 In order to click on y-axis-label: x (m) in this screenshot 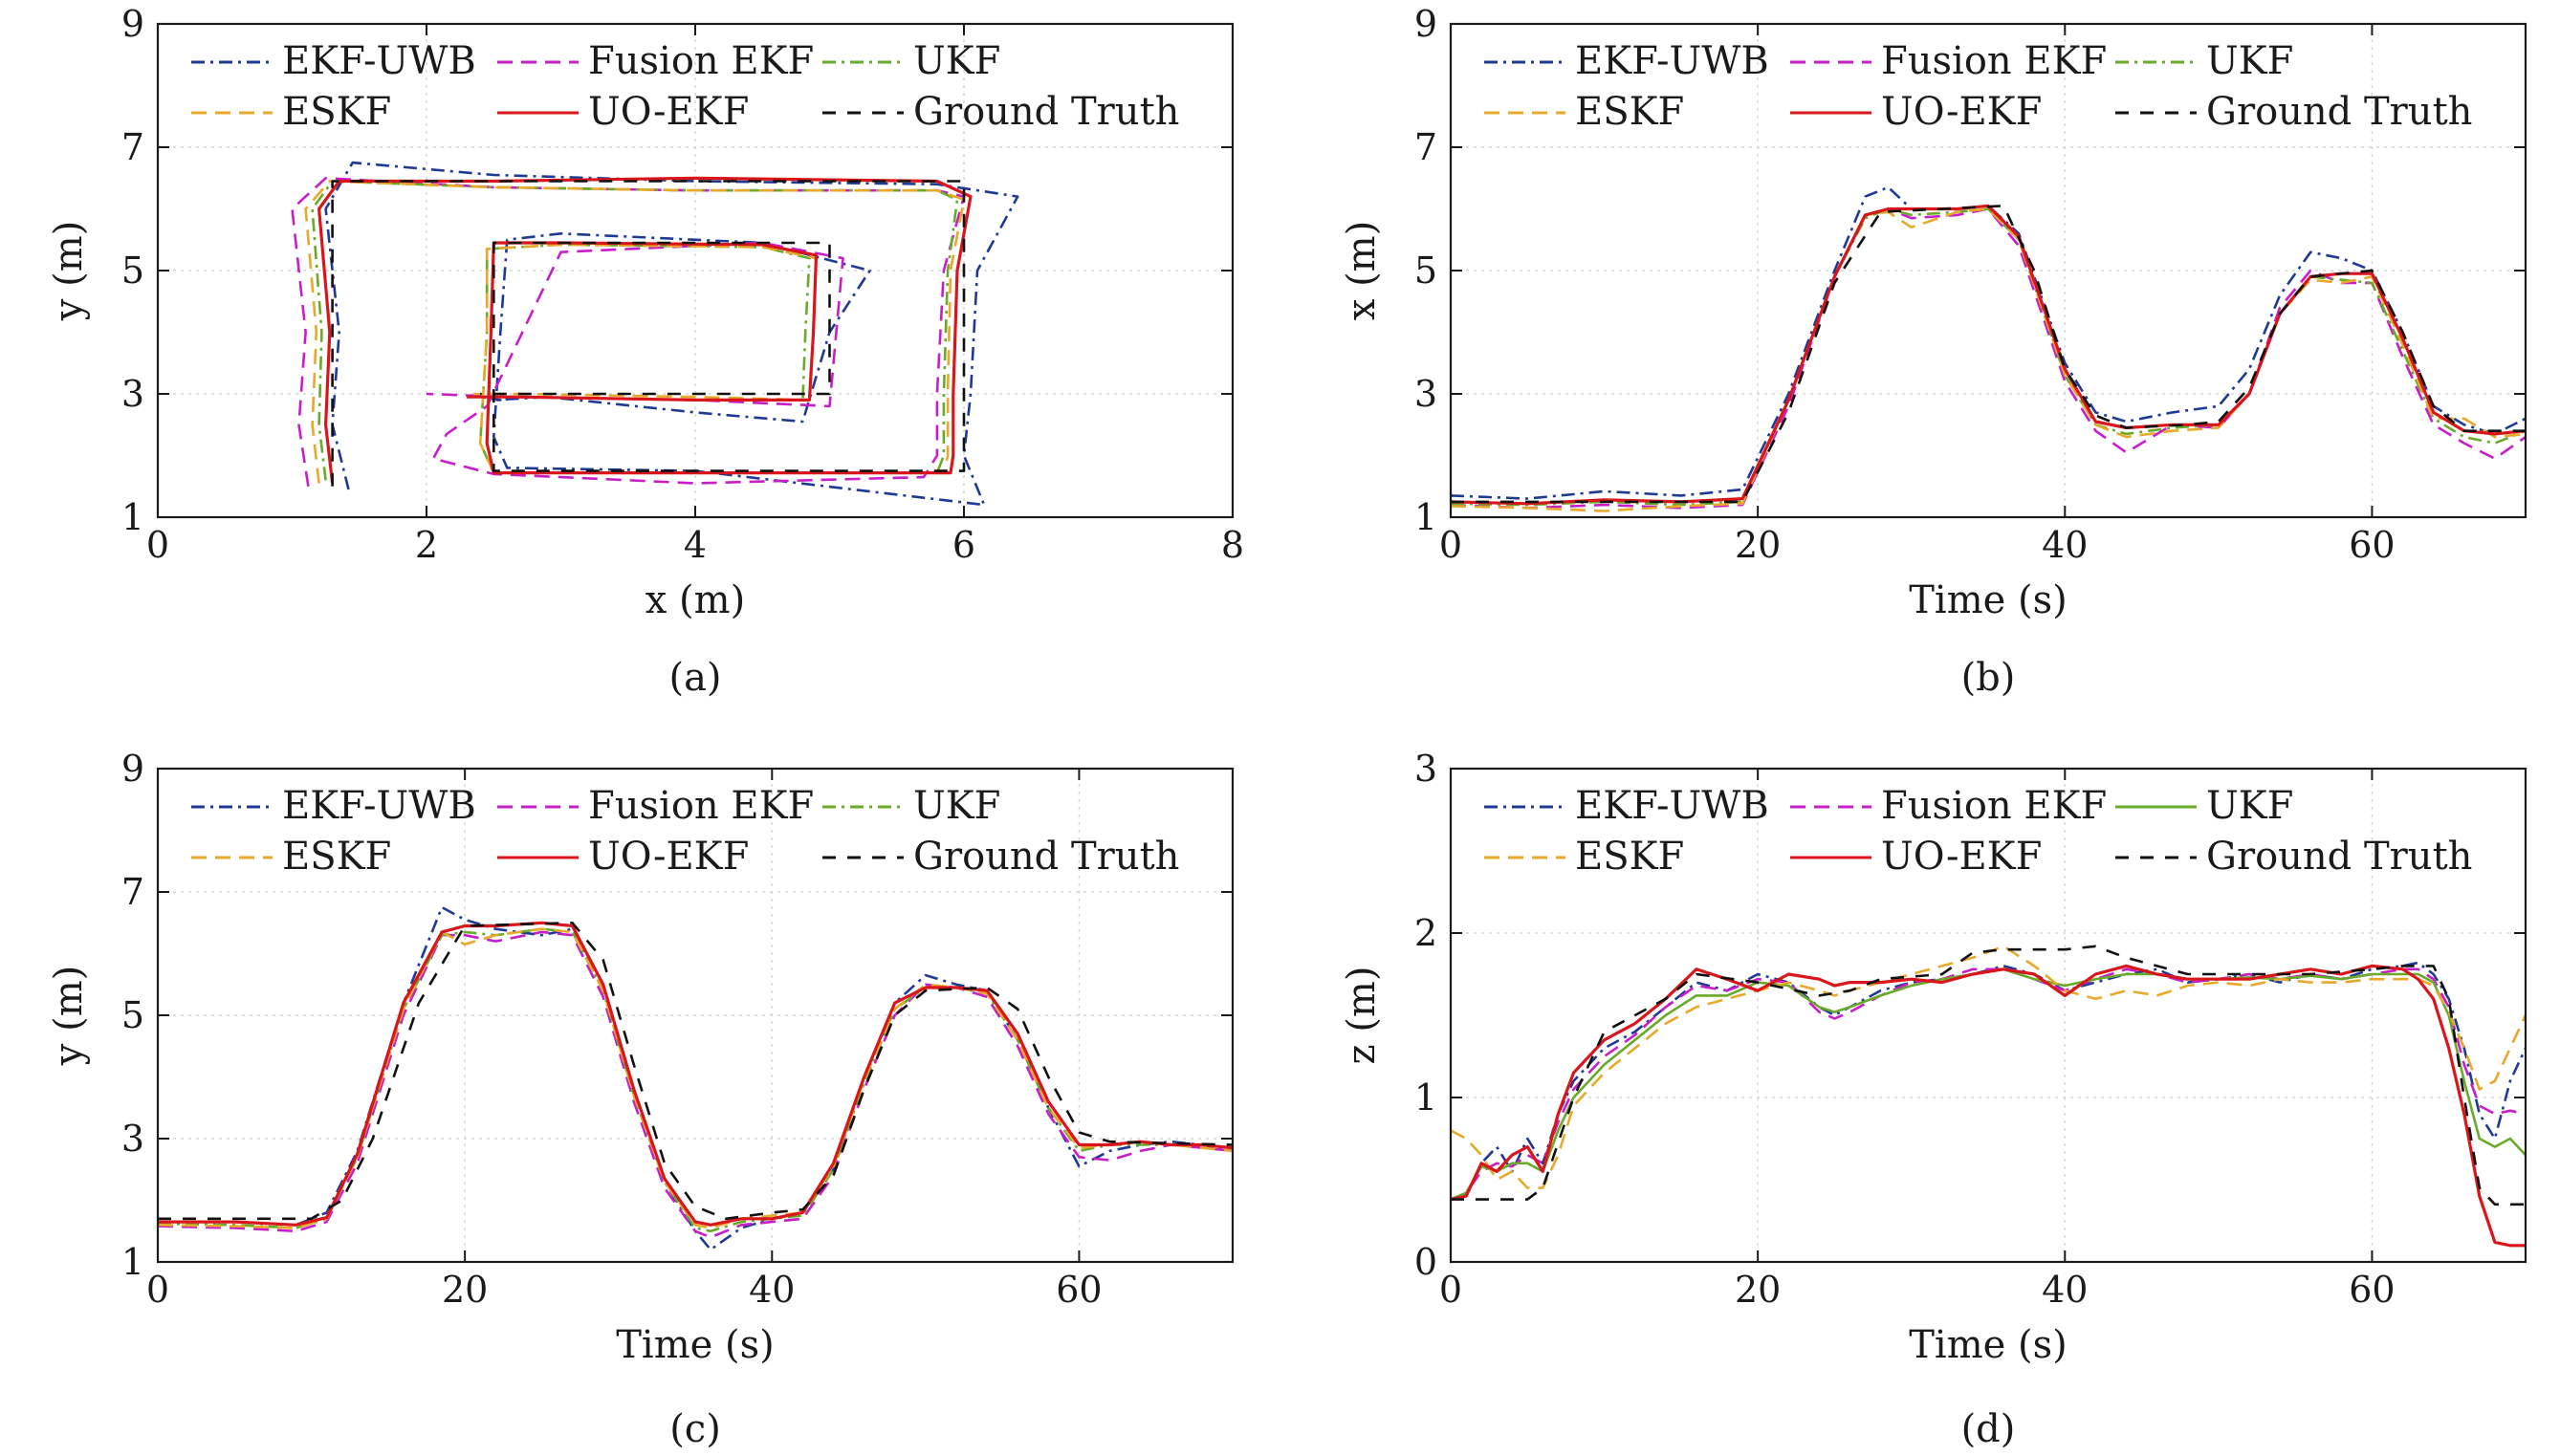, I will do `click(1362, 270)`.